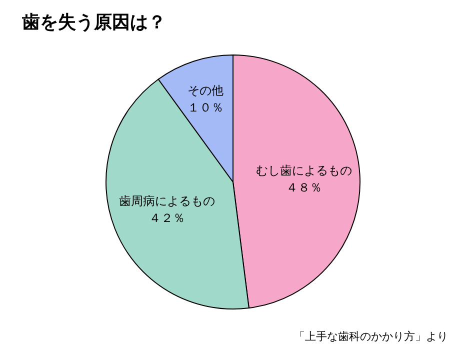 The image size is (472, 353). Describe the element at coordinates (304, 187) in the screenshot. I see `data-label: ４８％` at that location.